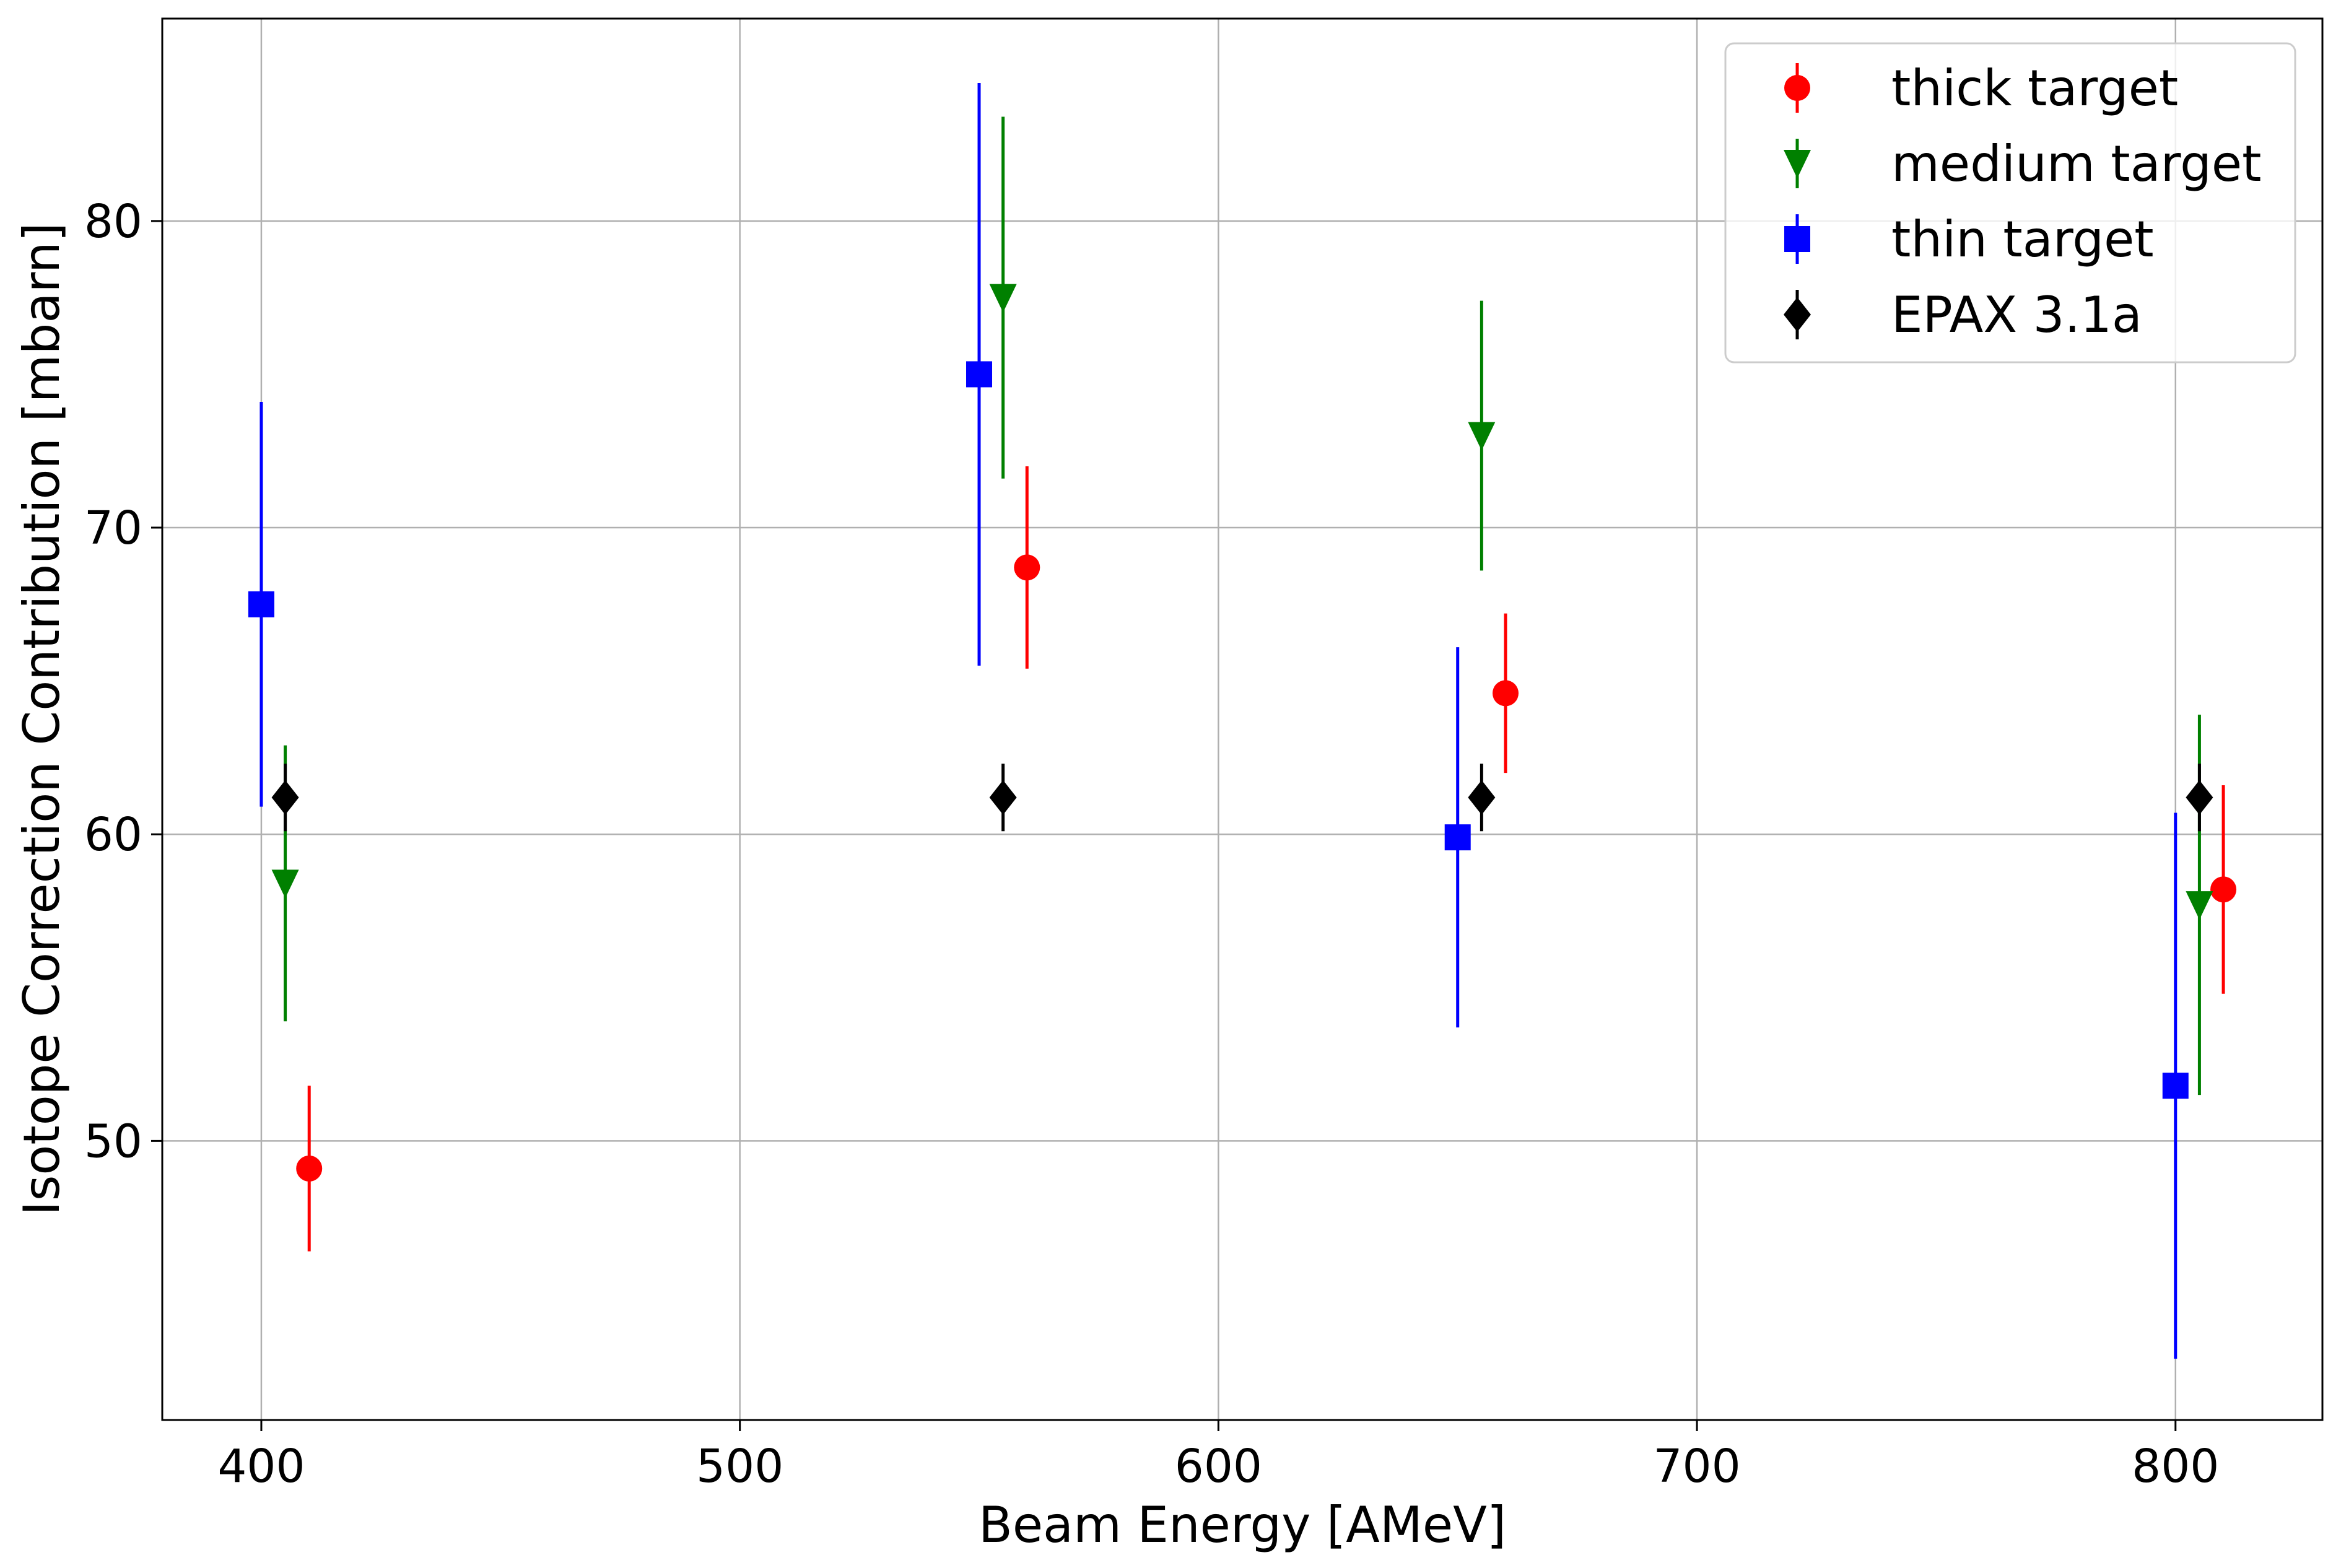  I want to click on y-axis-label: Isotope Correction Contribution [mbarn], so click(42, 719).